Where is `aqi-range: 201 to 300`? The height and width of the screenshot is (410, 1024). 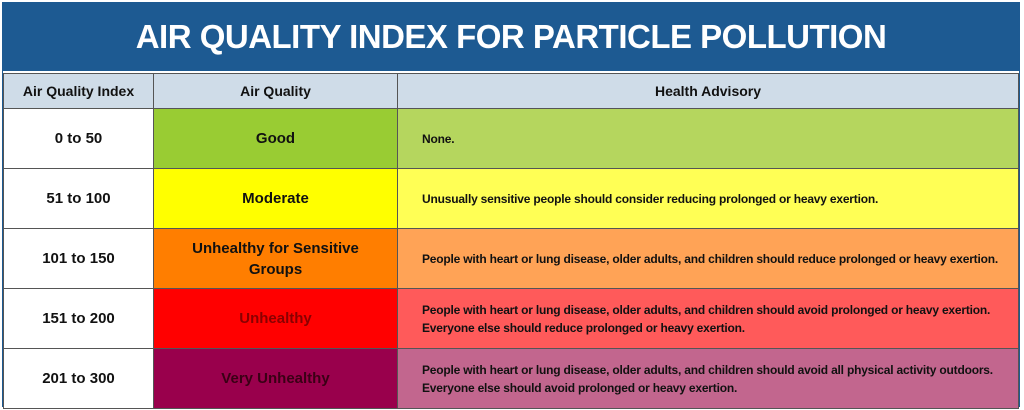 aqi-range: 201 to 300 is located at coordinates (78, 378).